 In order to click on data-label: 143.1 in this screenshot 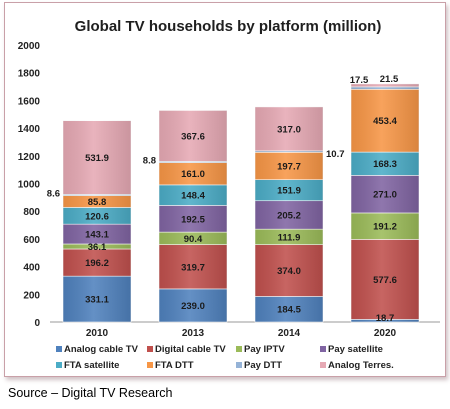, I will do `click(97, 235)`.